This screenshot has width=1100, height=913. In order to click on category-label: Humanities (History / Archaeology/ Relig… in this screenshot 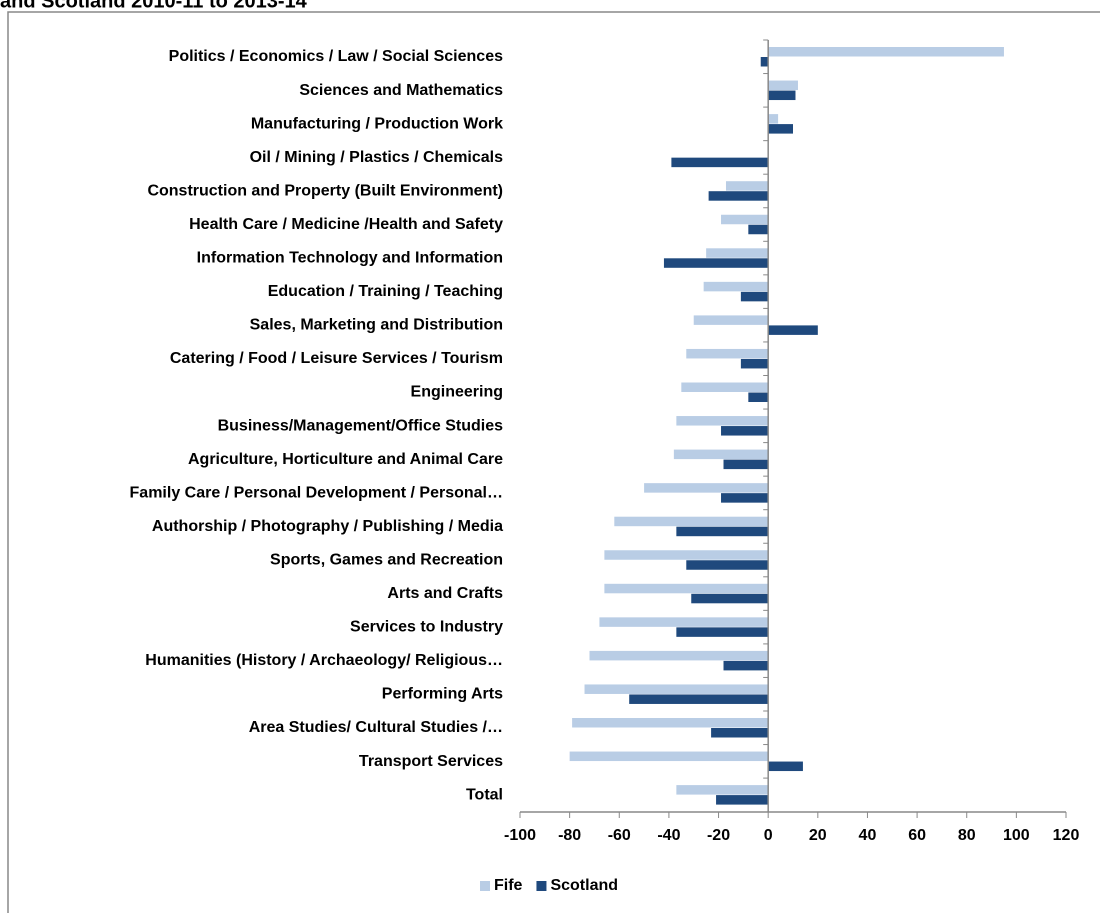, I will do `click(324, 660)`.